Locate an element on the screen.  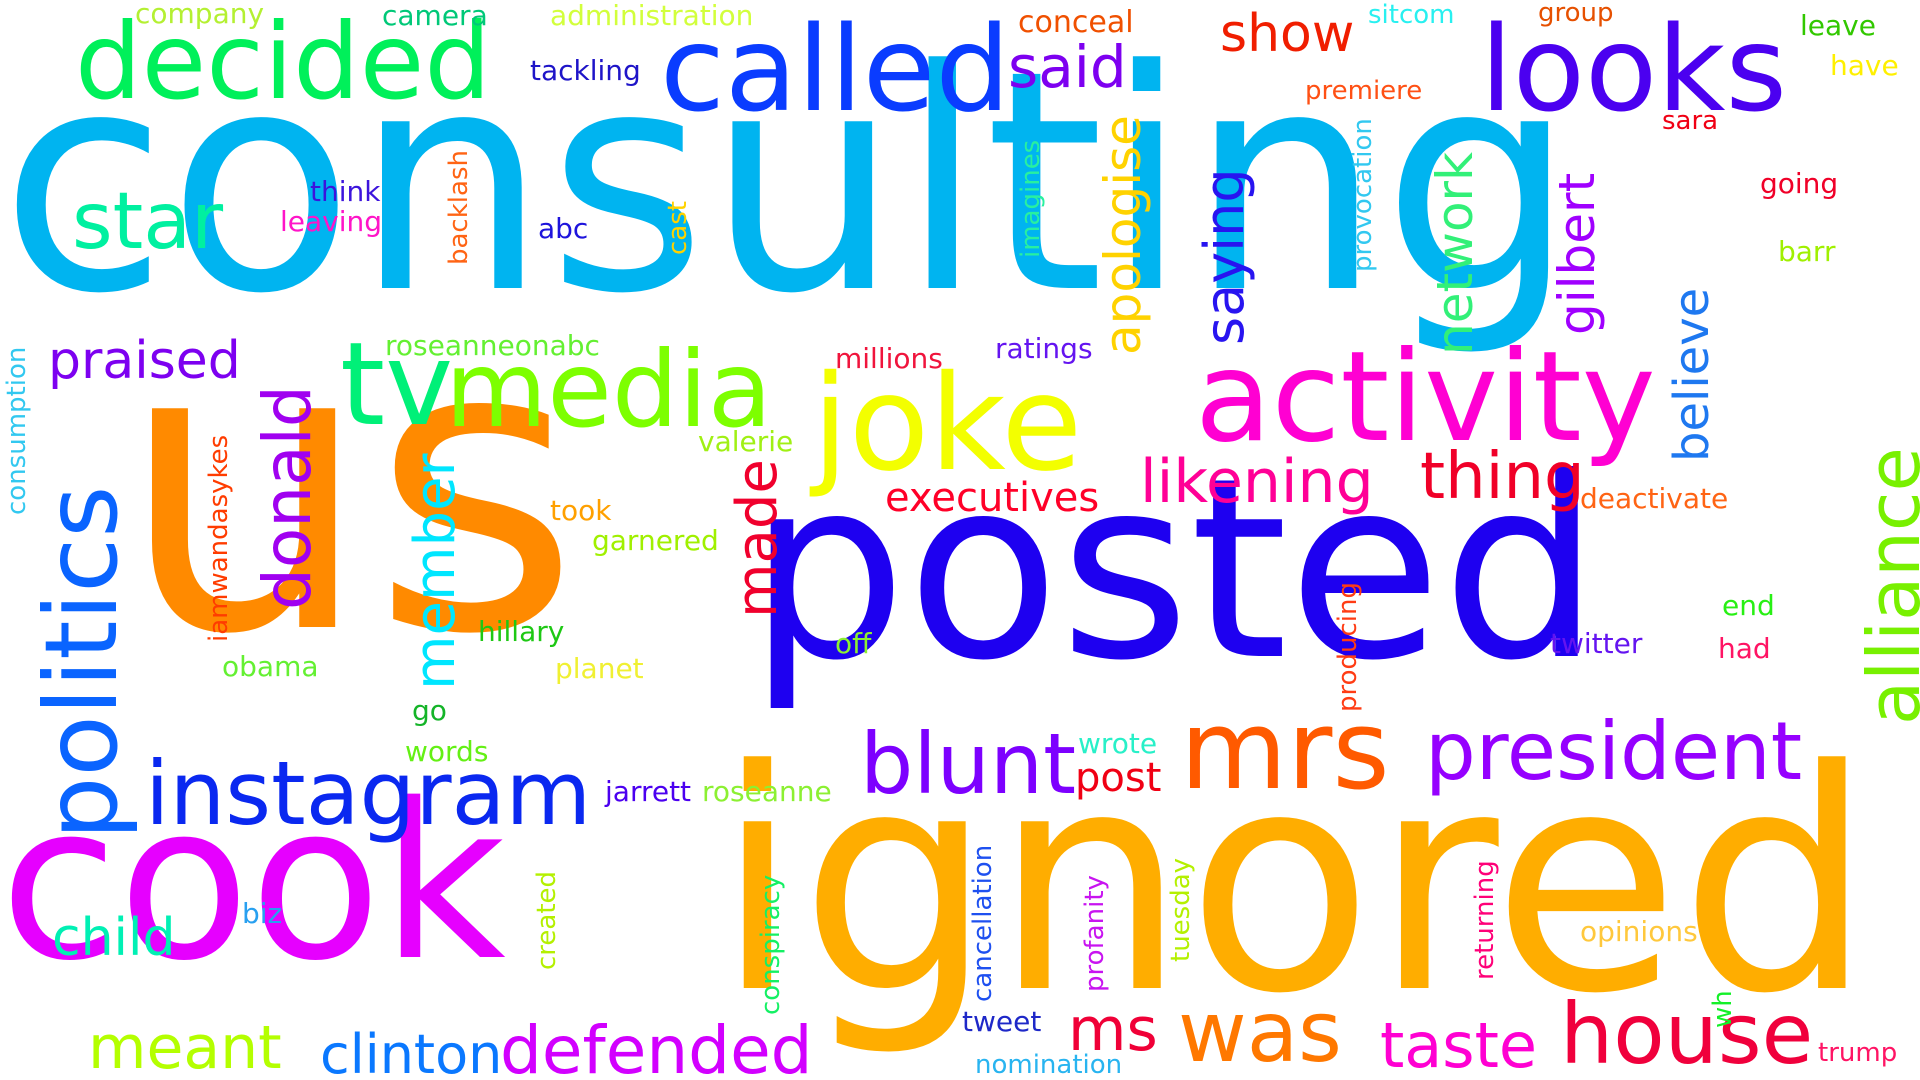
word-consumption: consumption is located at coordinates (17, 430).